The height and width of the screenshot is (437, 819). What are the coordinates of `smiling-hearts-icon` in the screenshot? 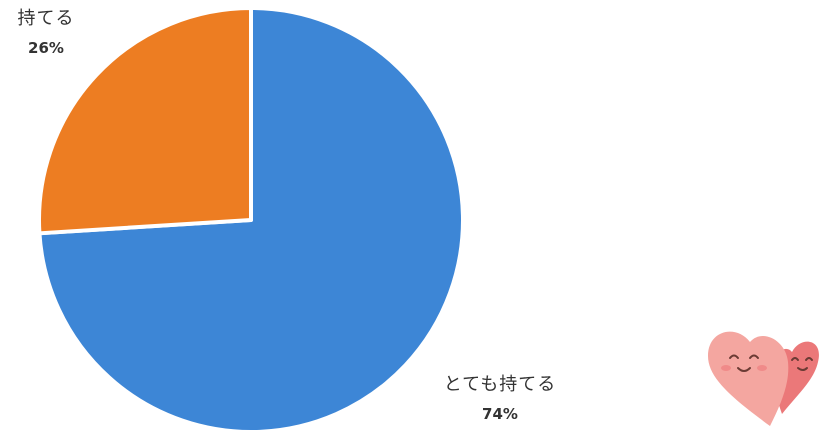 It's located at (763, 378).